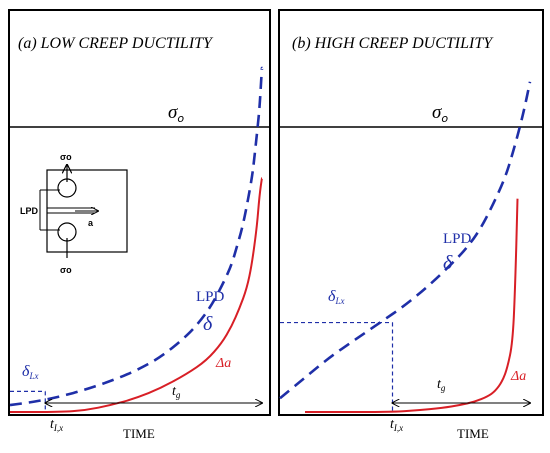  I want to click on inset-sigma-bottom: σo, so click(66, 270).